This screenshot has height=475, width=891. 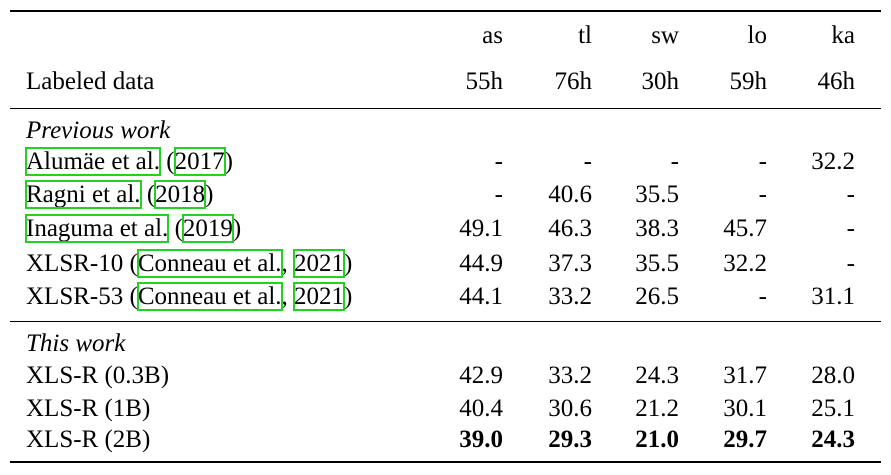 I want to click on table-cell: 49.1, so click(x=481, y=228).